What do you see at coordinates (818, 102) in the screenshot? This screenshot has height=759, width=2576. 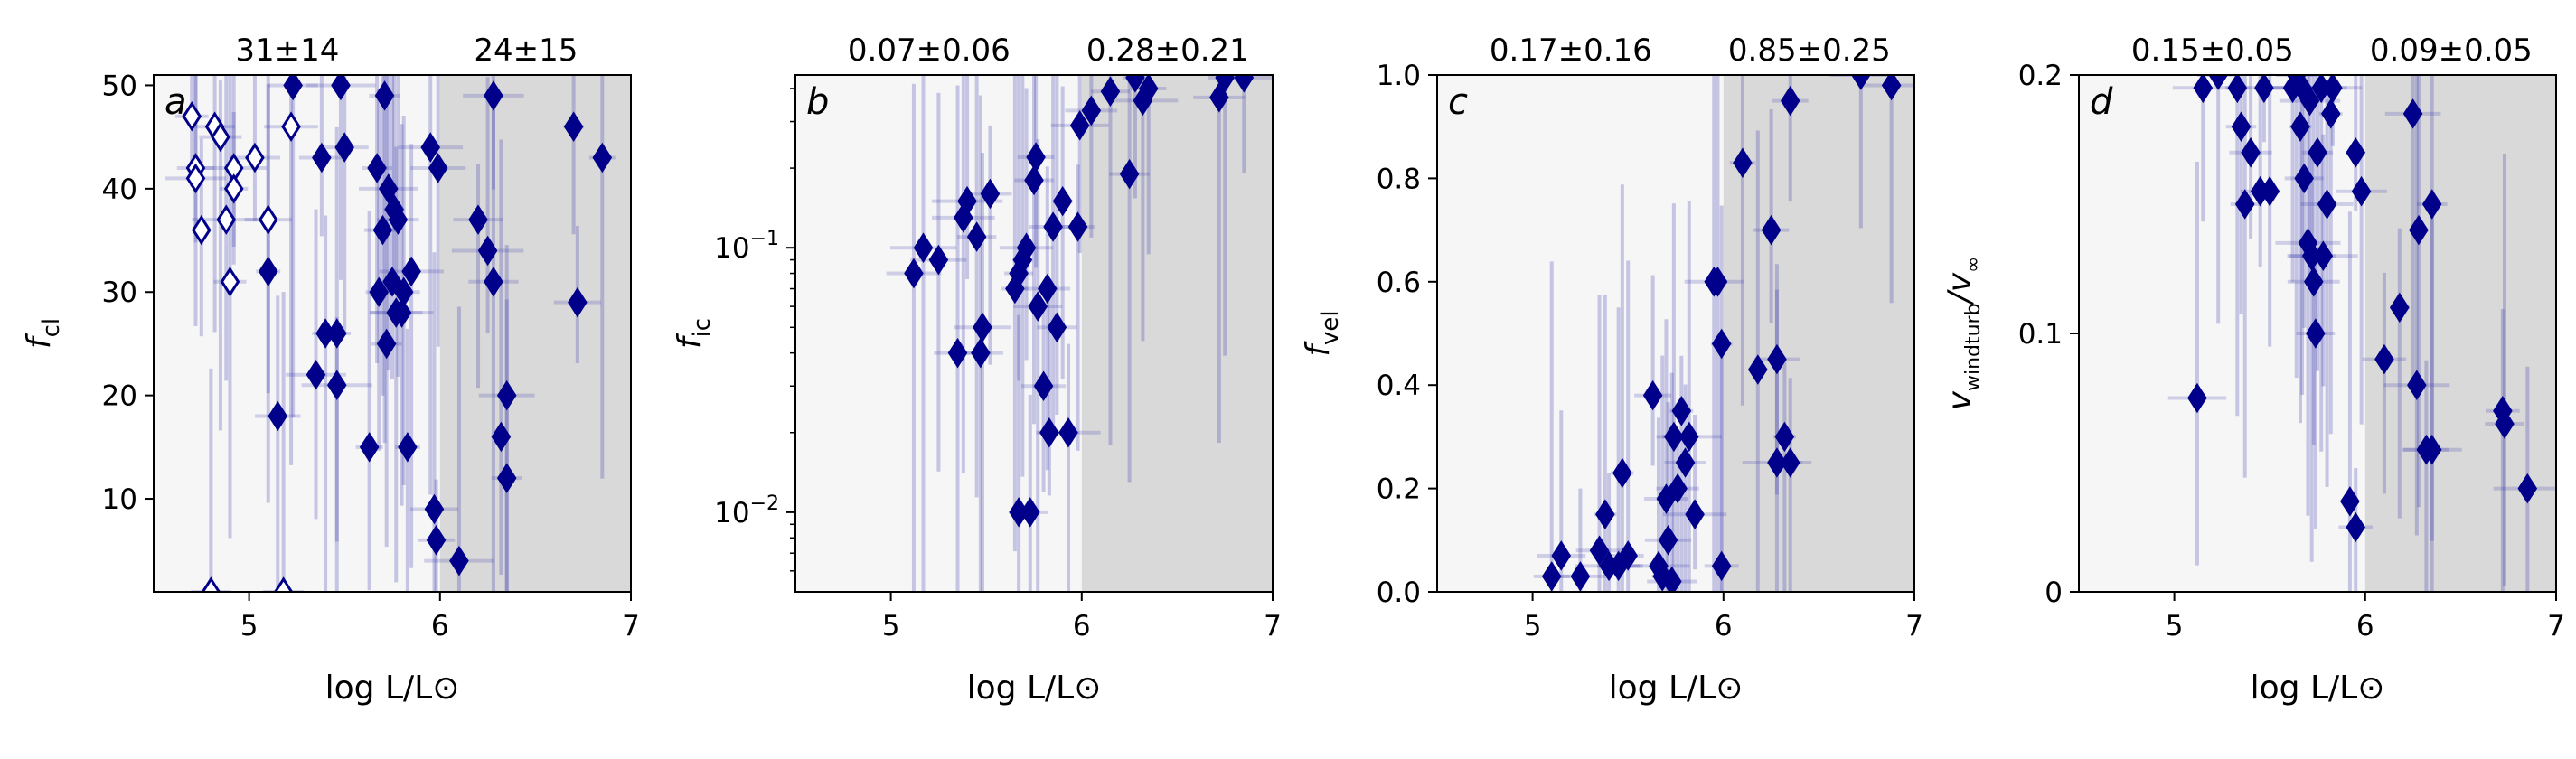 I see `panel-letter: b` at bounding box center [818, 102].